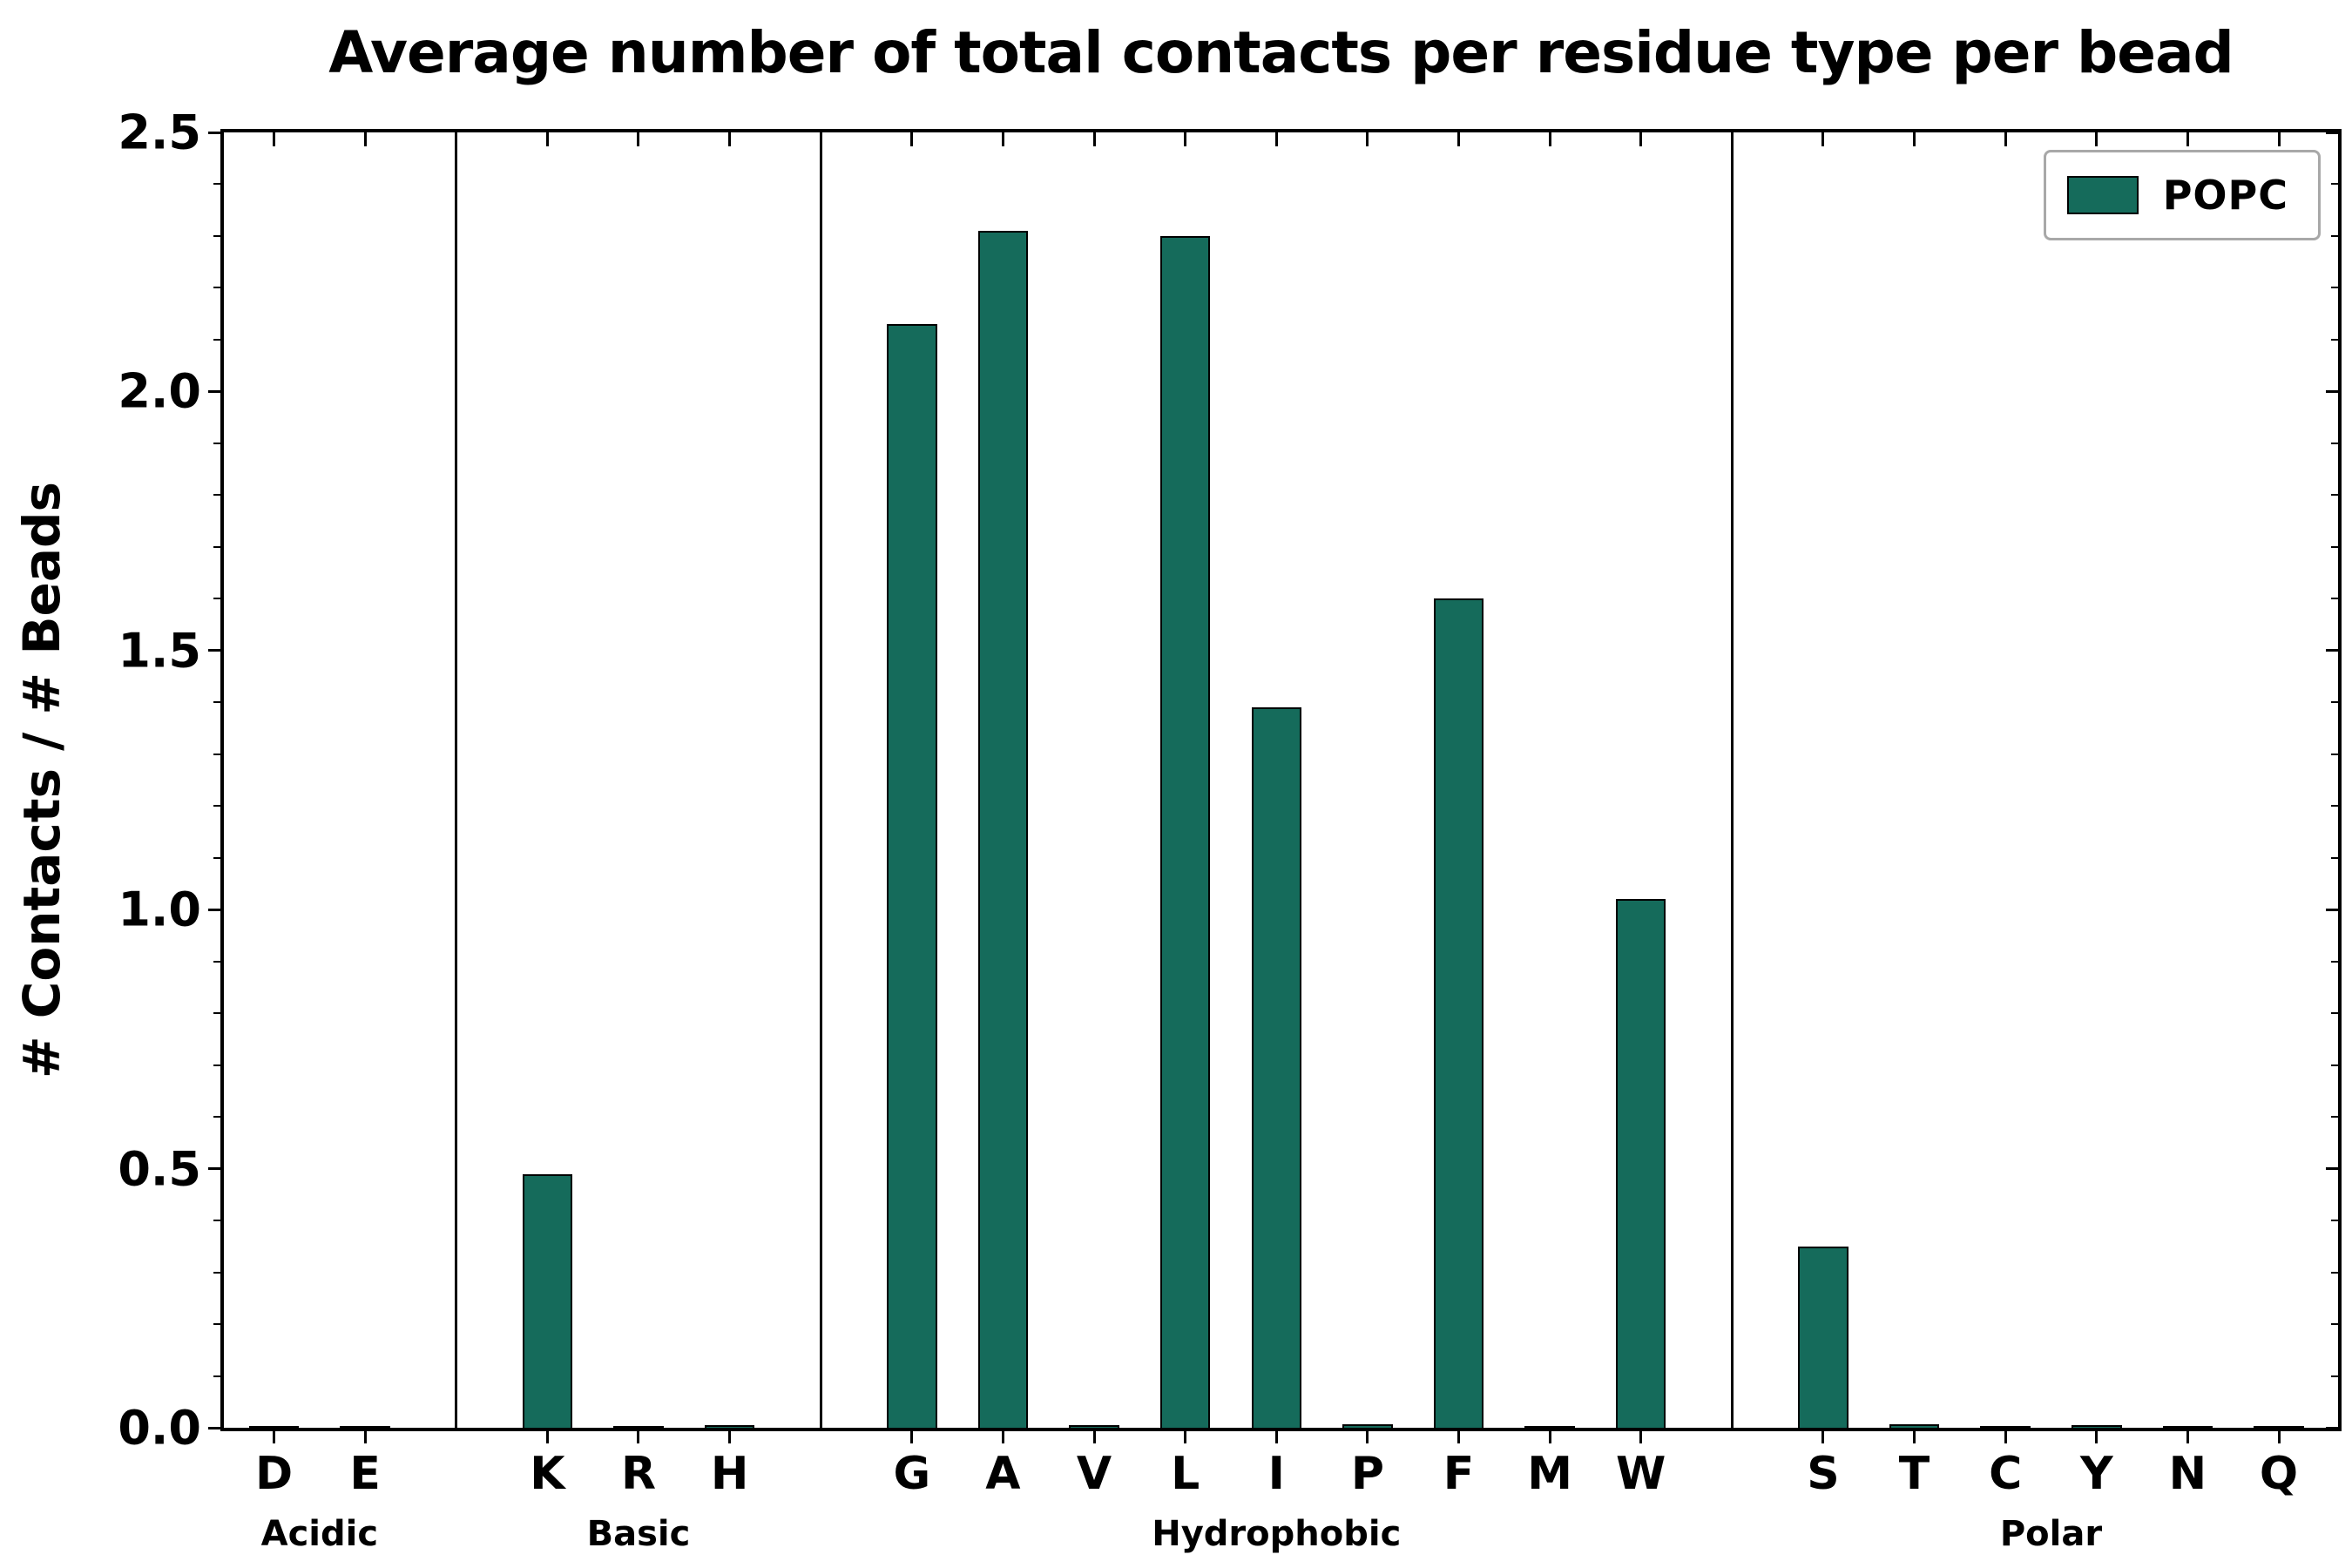 This screenshot has height=1568, width=2352. Describe the element at coordinates (2006, 1474) in the screenshot. I see `x-tick-label-C: C` at that location.